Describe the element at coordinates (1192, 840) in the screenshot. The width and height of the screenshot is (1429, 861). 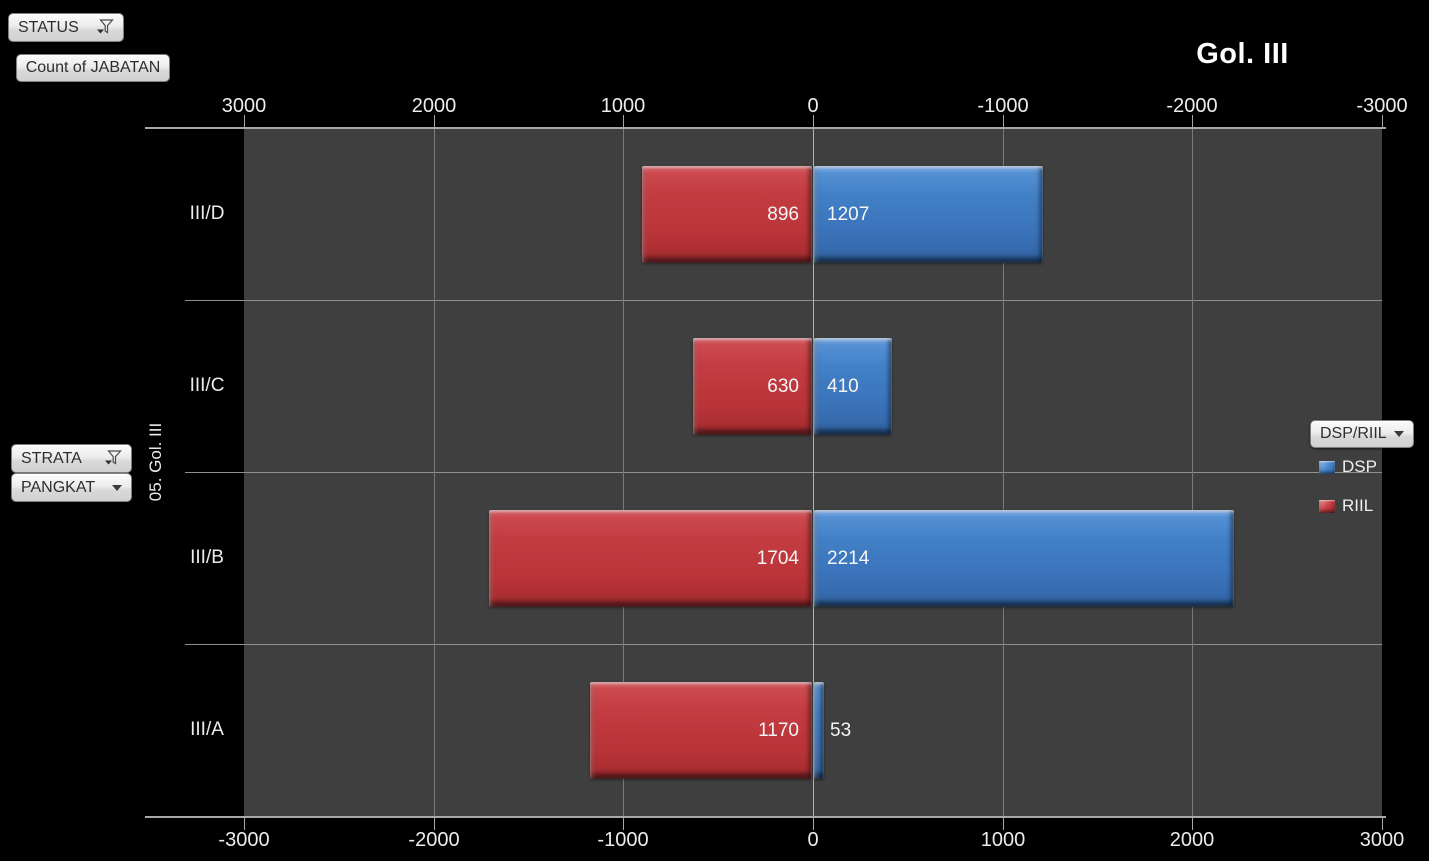
I see `bottom-axis-tick-label: 2000` at that location.